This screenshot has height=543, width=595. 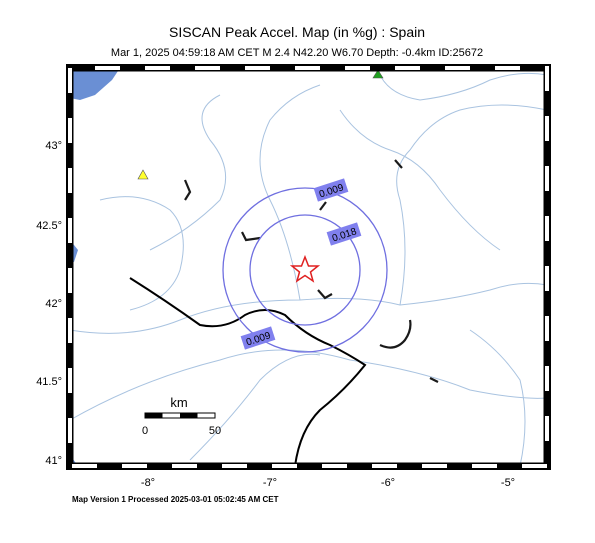 What do you see at coordinates (148, 483) in the screenshot?
I see `lon-label: -8°` at bounding box center [148, 483].